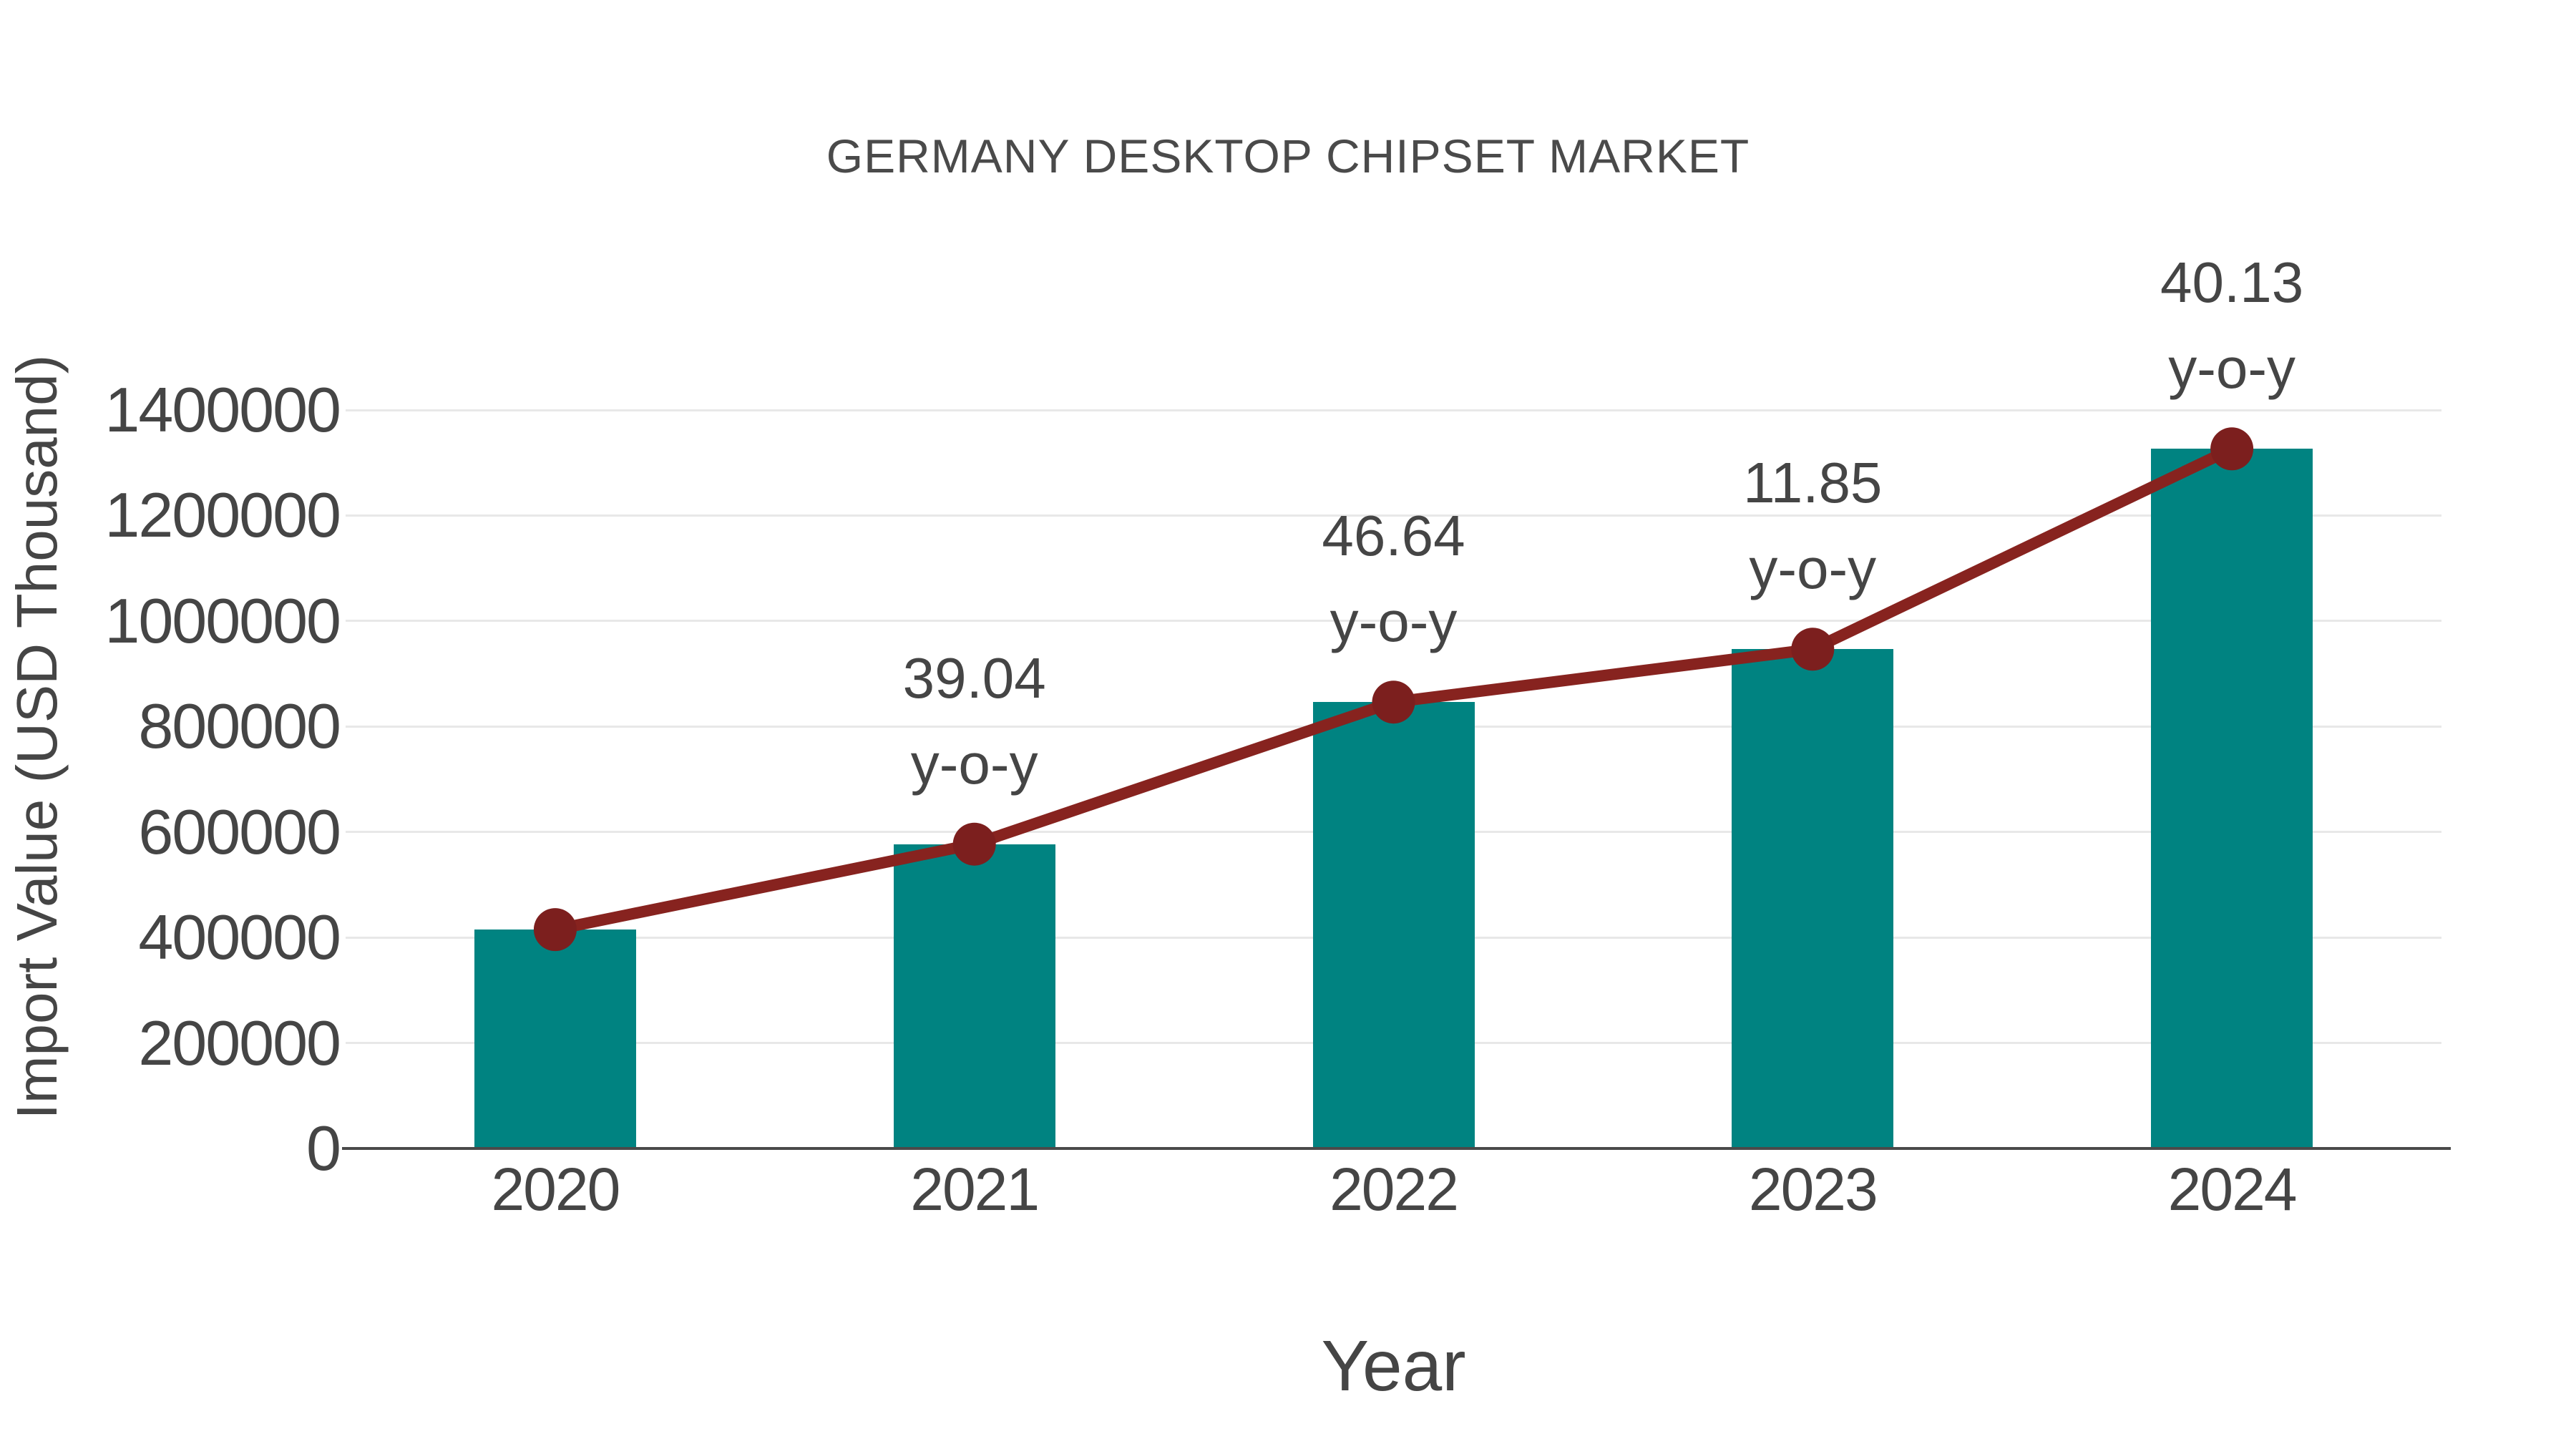  Describe the element at coordinates (555, 1189) in the screenshot. I see `x-tick-label-2020: 2020` at that location.